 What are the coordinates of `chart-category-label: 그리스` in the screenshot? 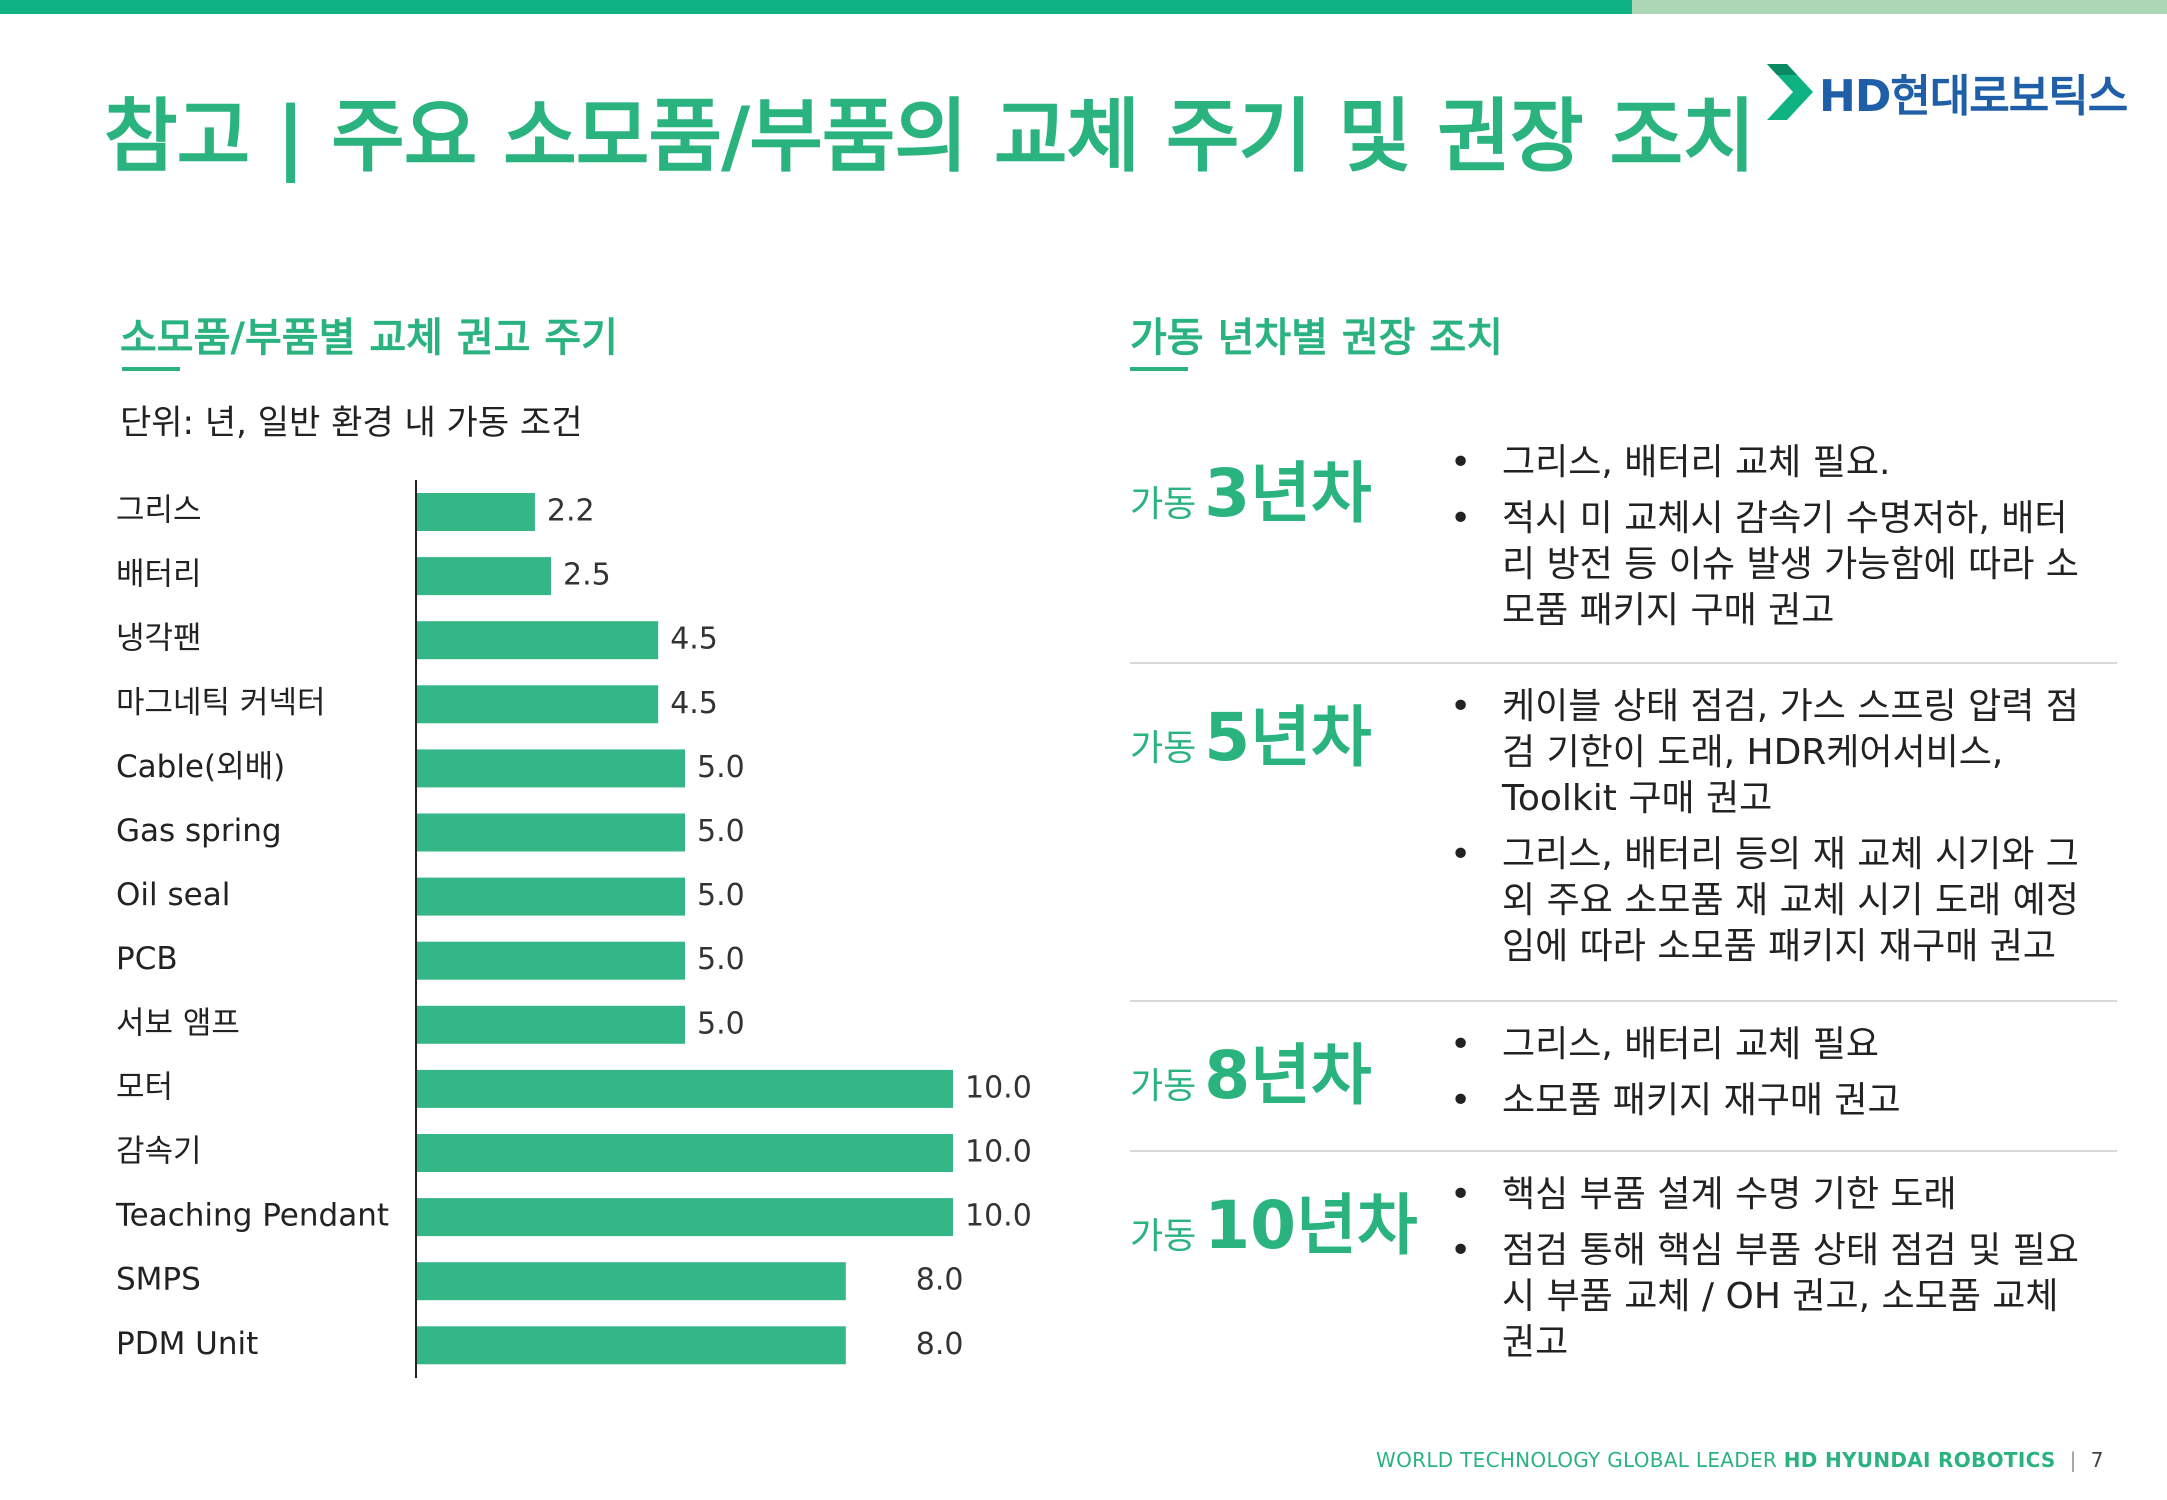 It's located at (159, 511).